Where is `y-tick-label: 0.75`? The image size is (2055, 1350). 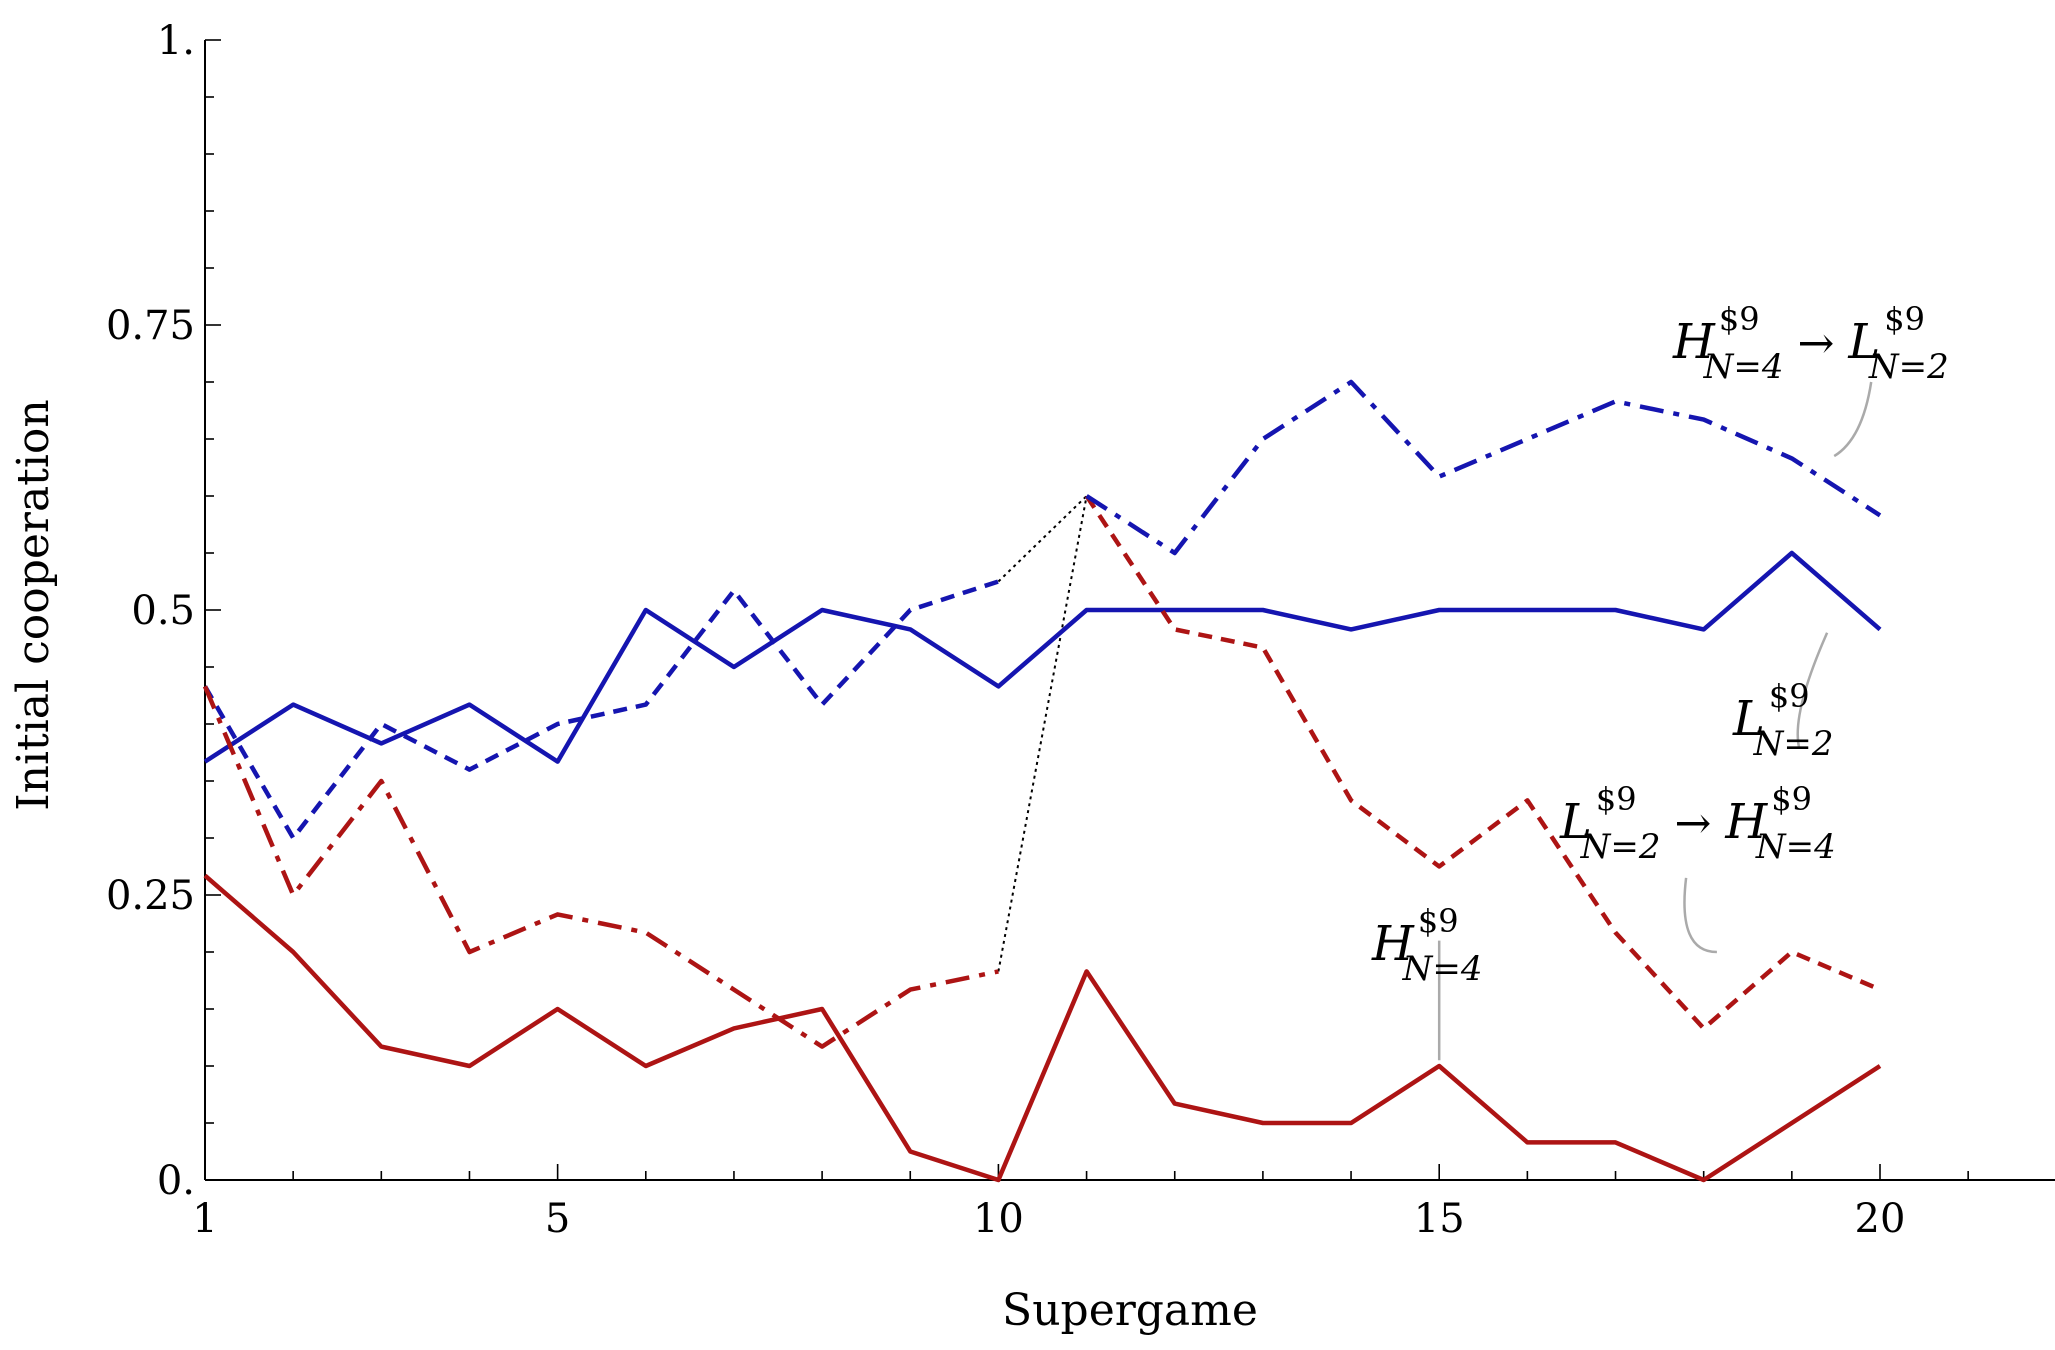 y-tick-label: 0.75 is located at coordinates (150, 326).